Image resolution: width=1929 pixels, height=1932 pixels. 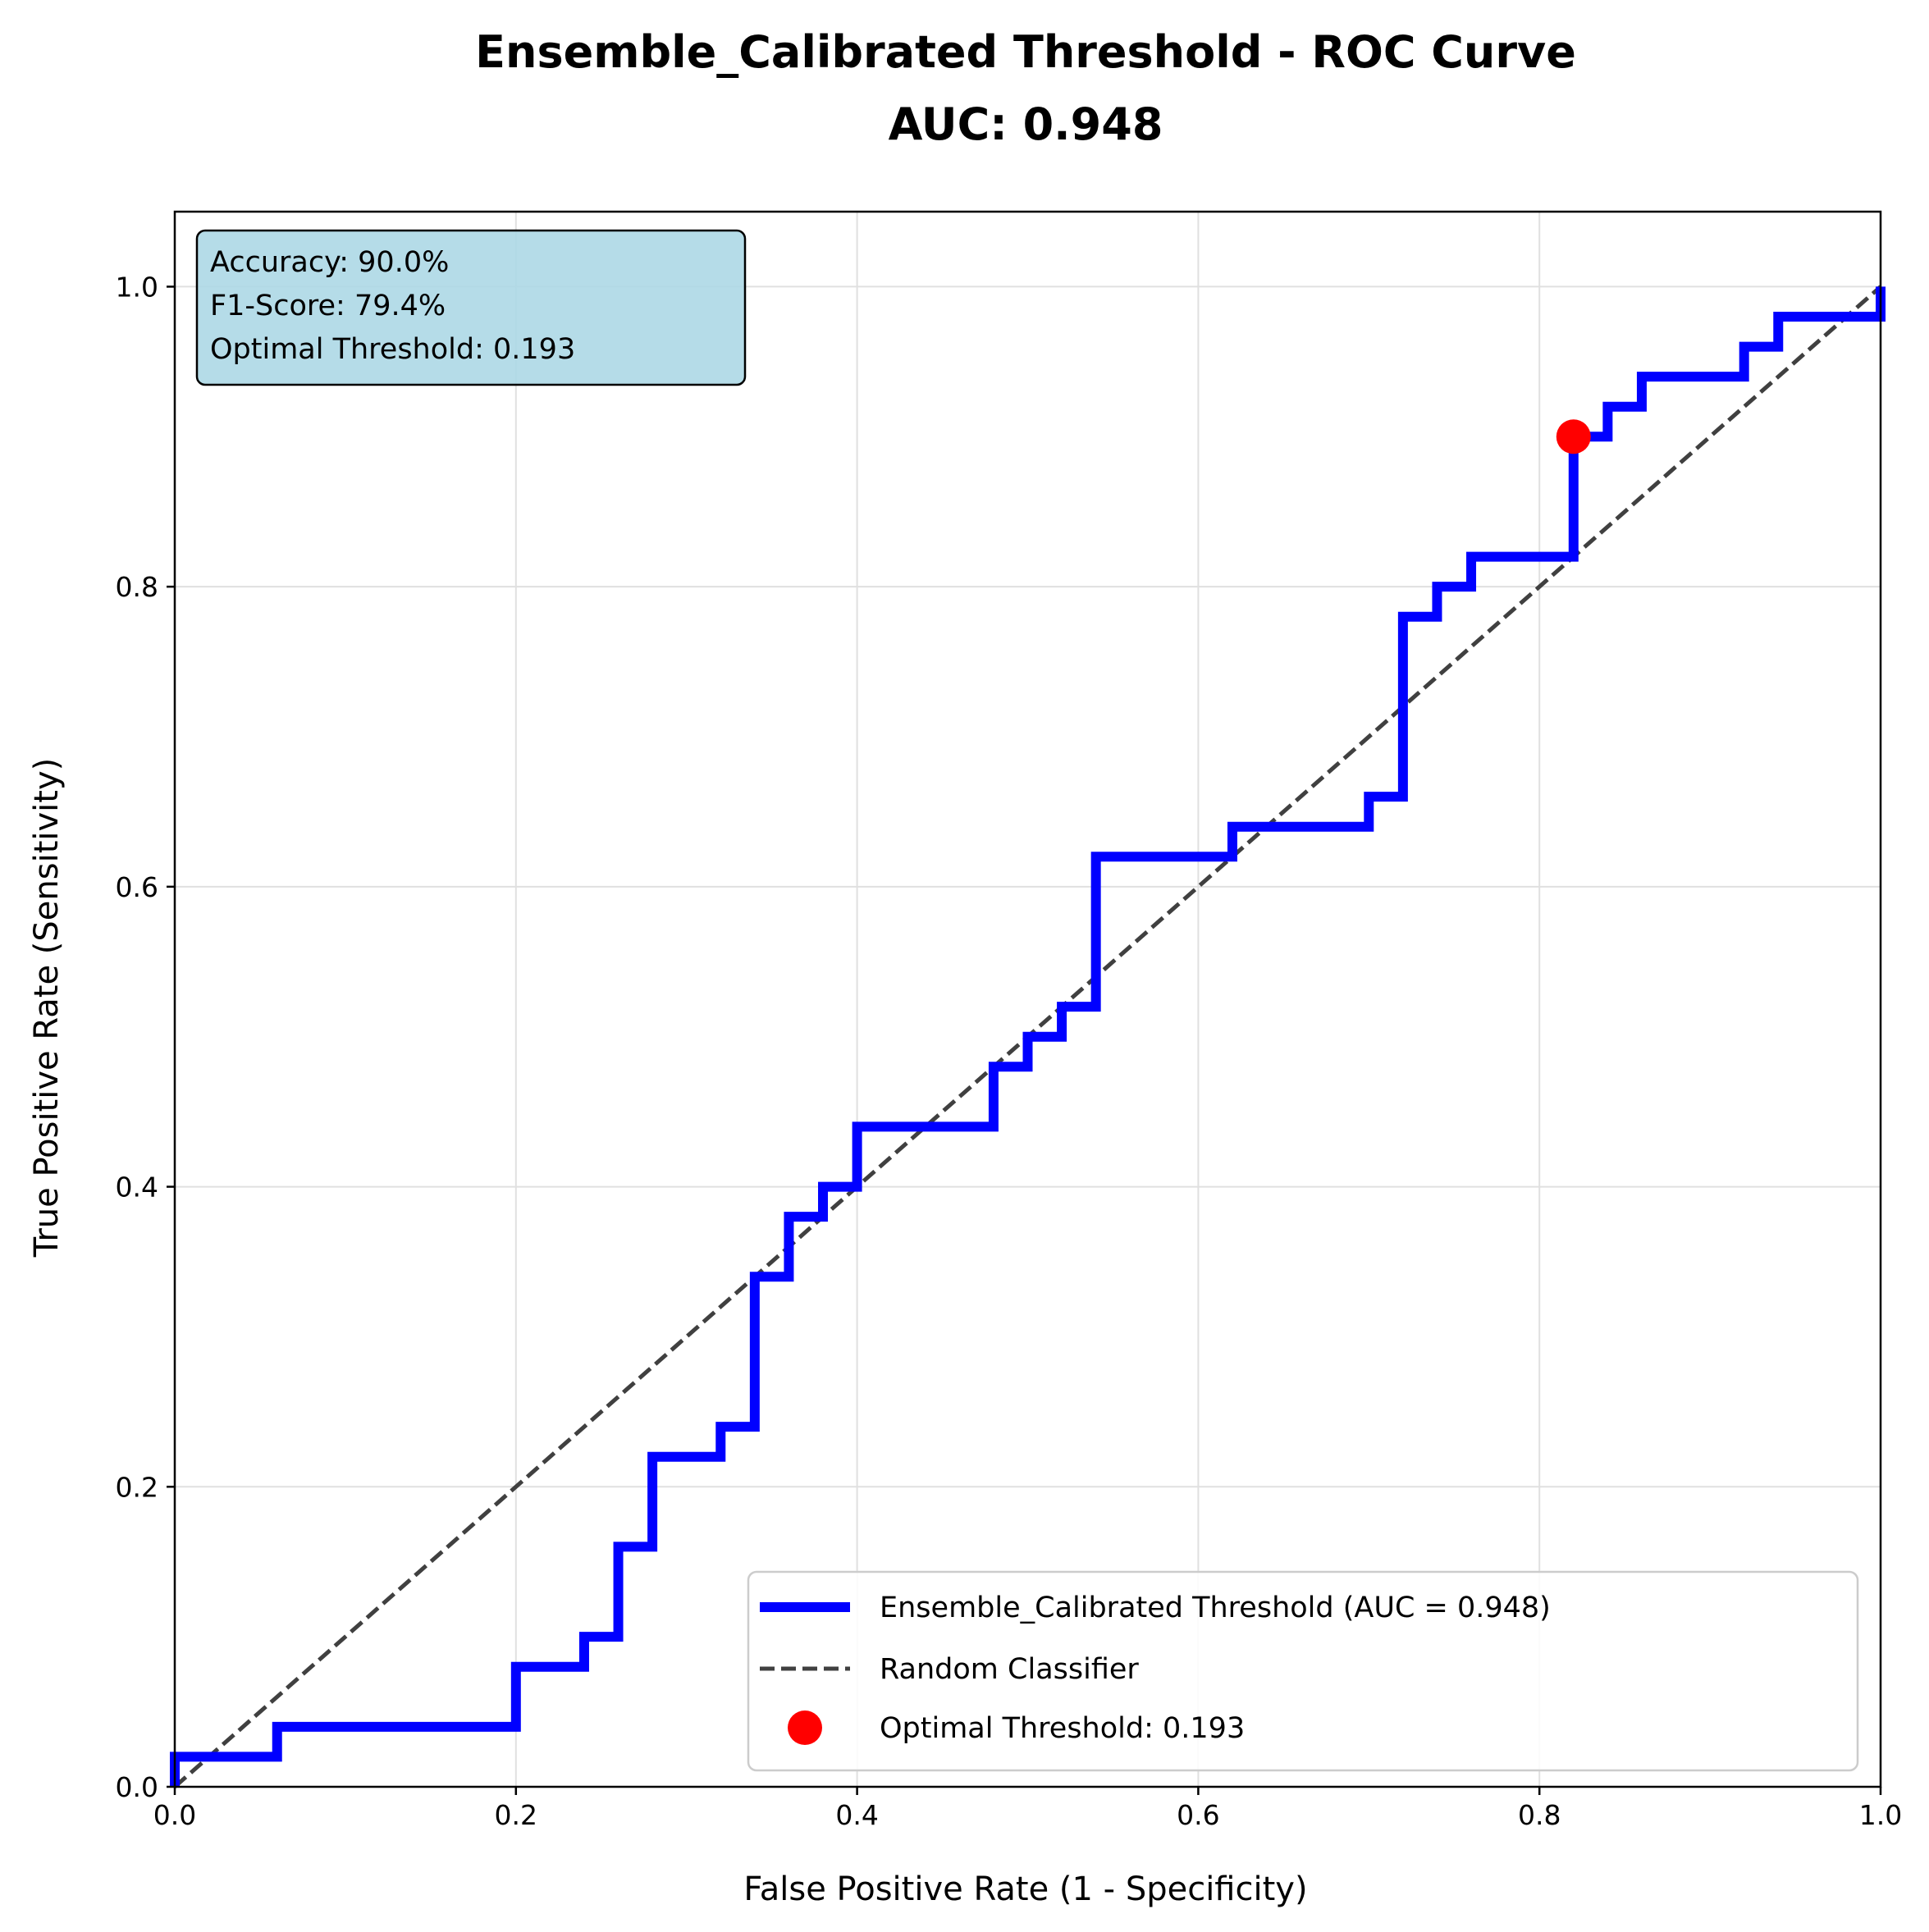 I want to click on x-tick-label: 0.0, so click(x=175, y=1815).